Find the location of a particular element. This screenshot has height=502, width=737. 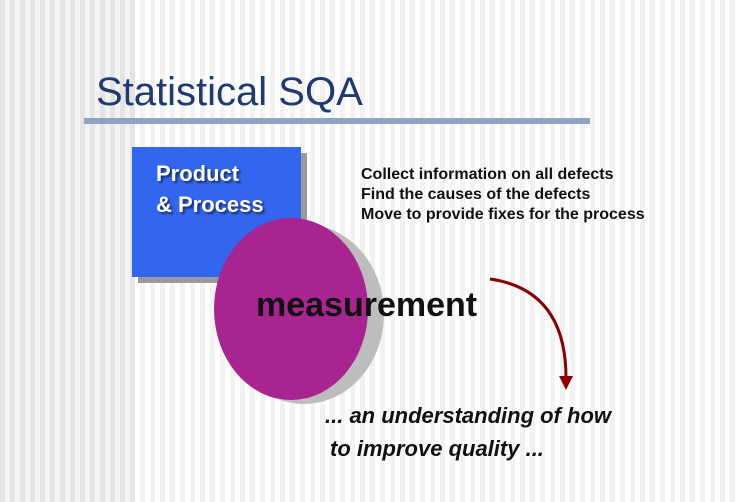

list-item: Find the causes of the defects is located at coordinates (476, 194).